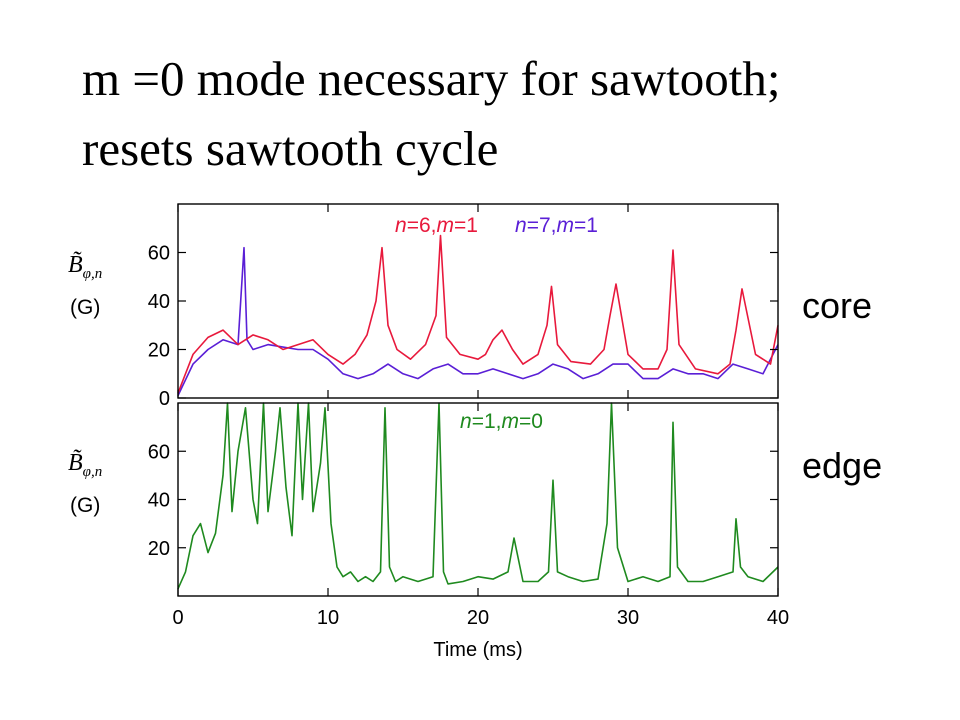 This screenshot has height=720, width=960. Describe the element at coordinates (159, 351) in the screenshot. I see `core-ytick-label-1: 20` at that location.